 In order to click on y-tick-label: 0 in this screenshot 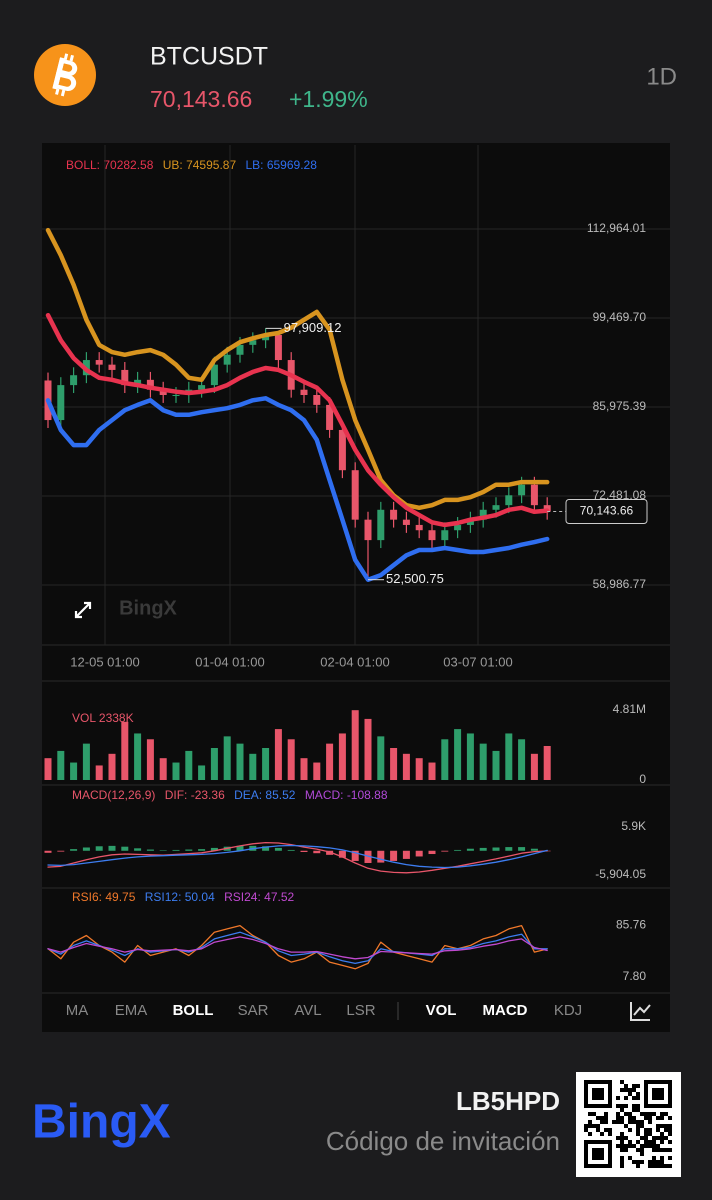, I will do `click(642, 779)`.